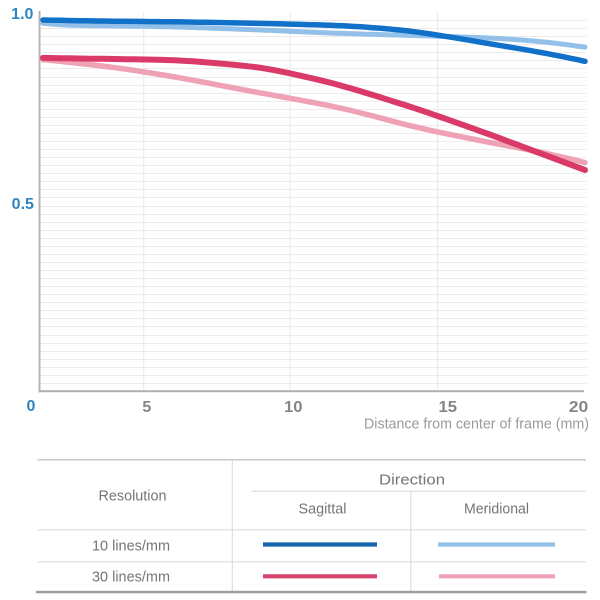 This screenshot has height=600, width=600. Describe the element at coordinates (131, 545) in the screenshot. I see `svg-text: 10 lines/mm` at that location.